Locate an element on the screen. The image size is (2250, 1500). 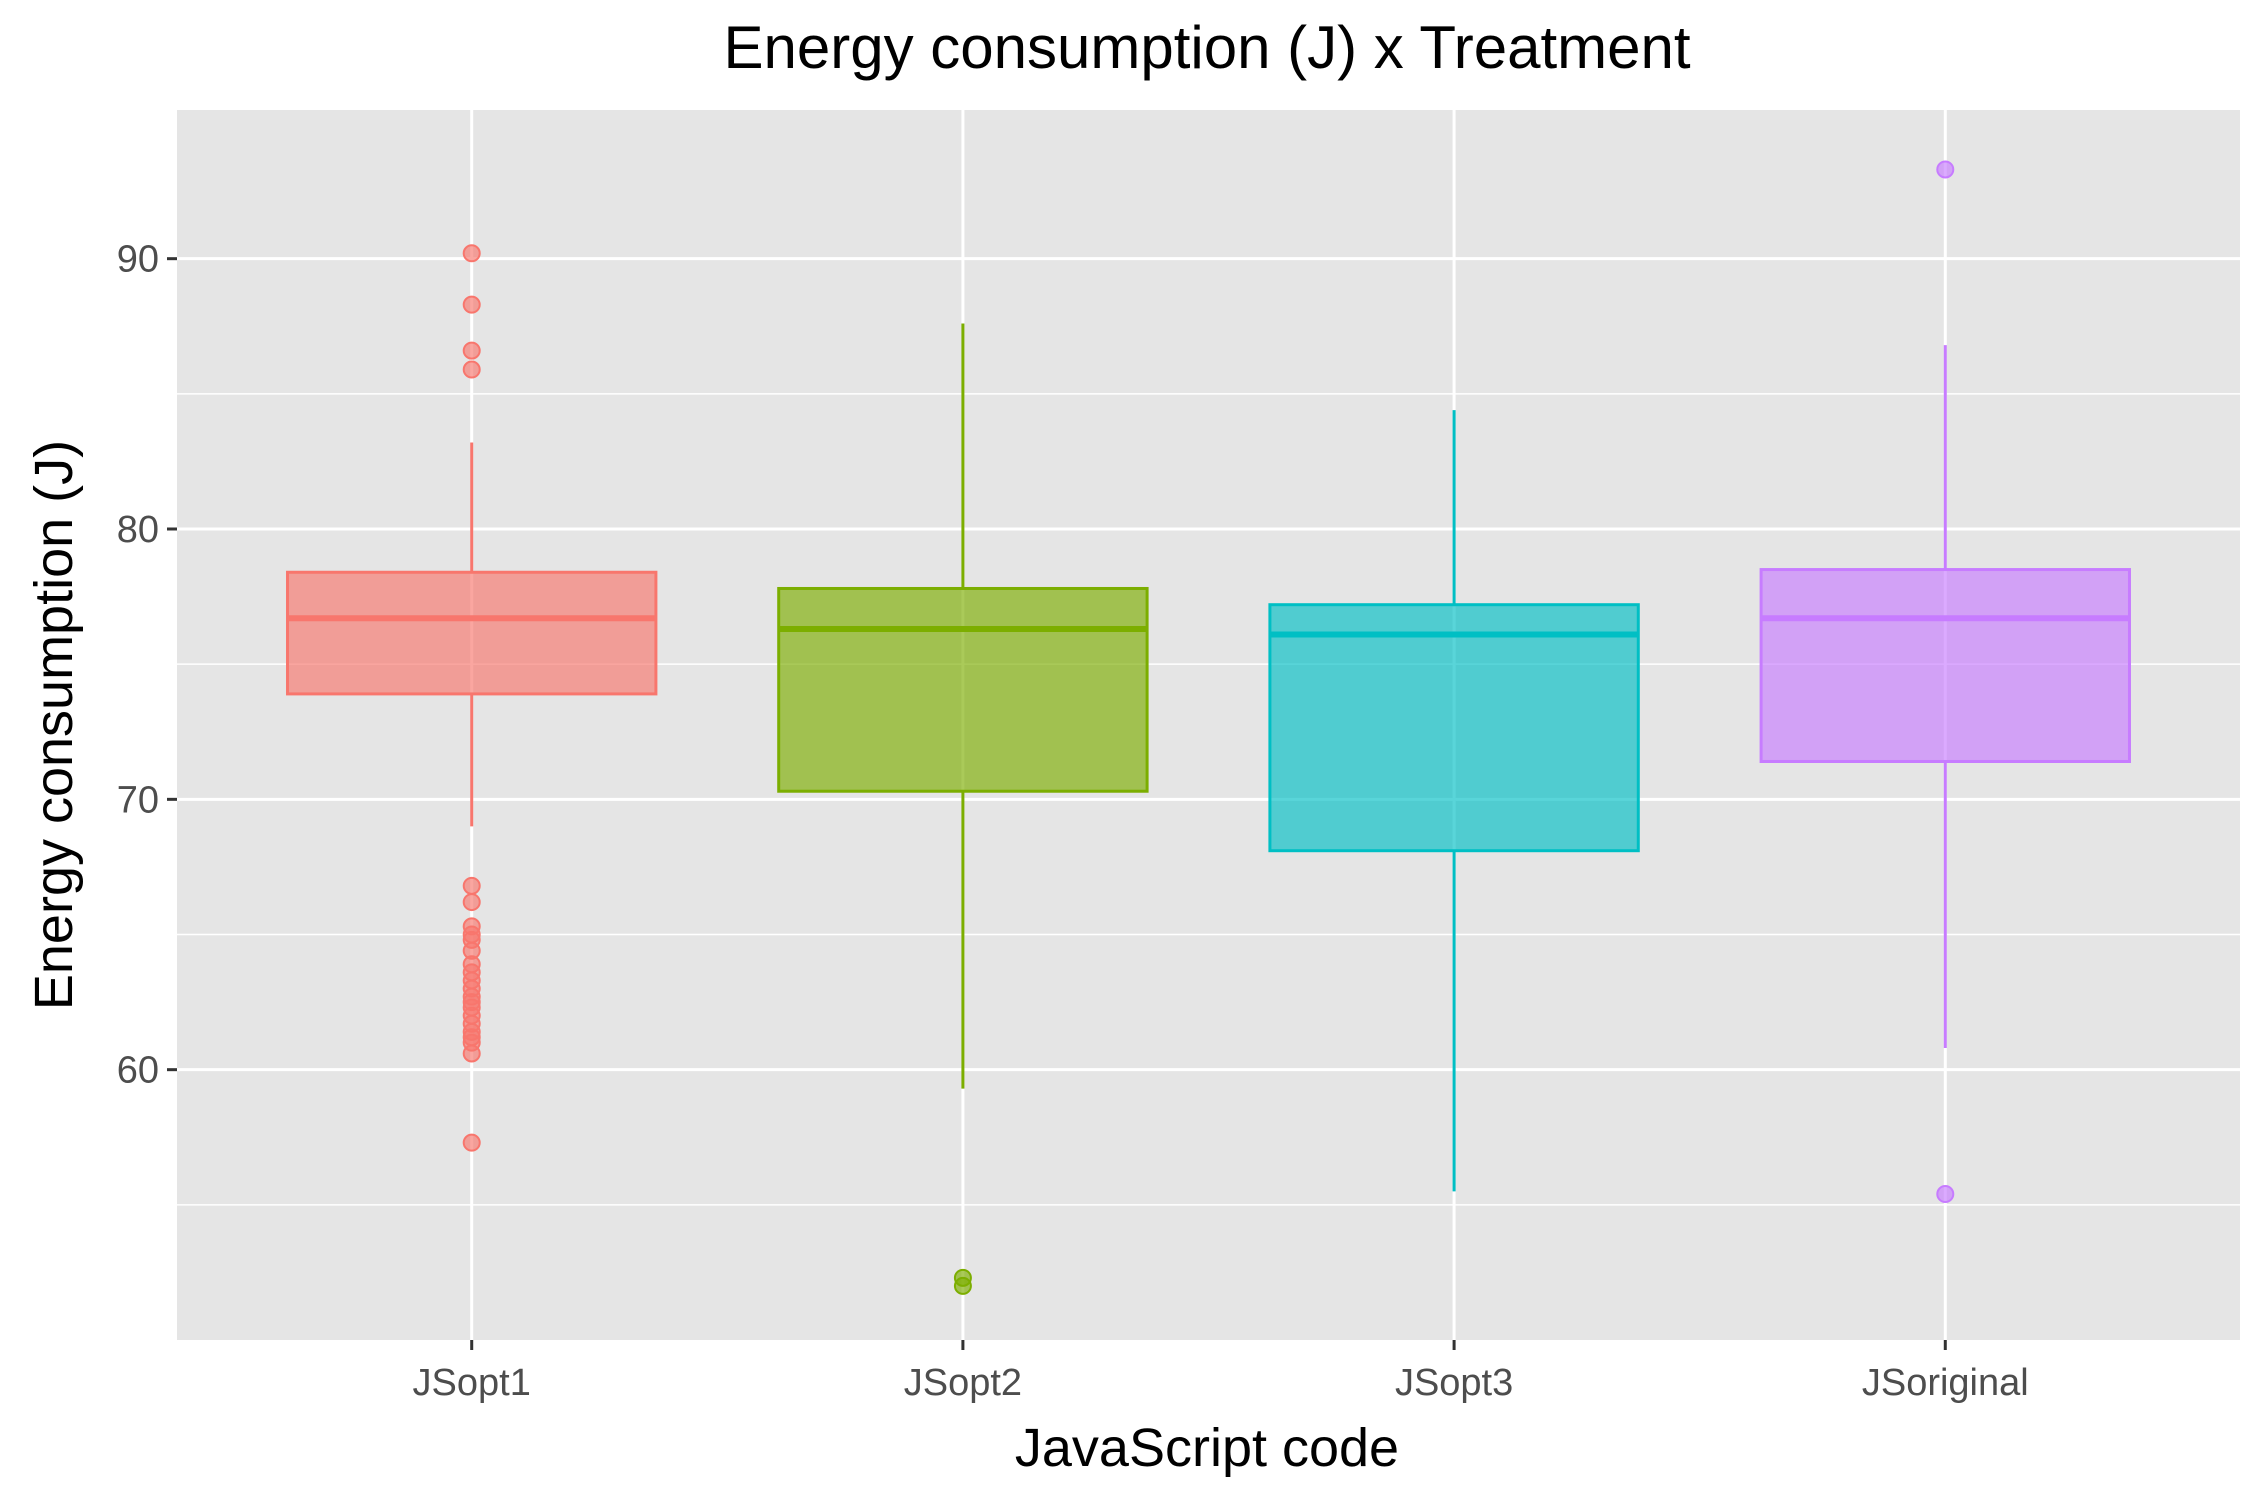
box-group-JSopt1 is located at coordinates (472, 698).